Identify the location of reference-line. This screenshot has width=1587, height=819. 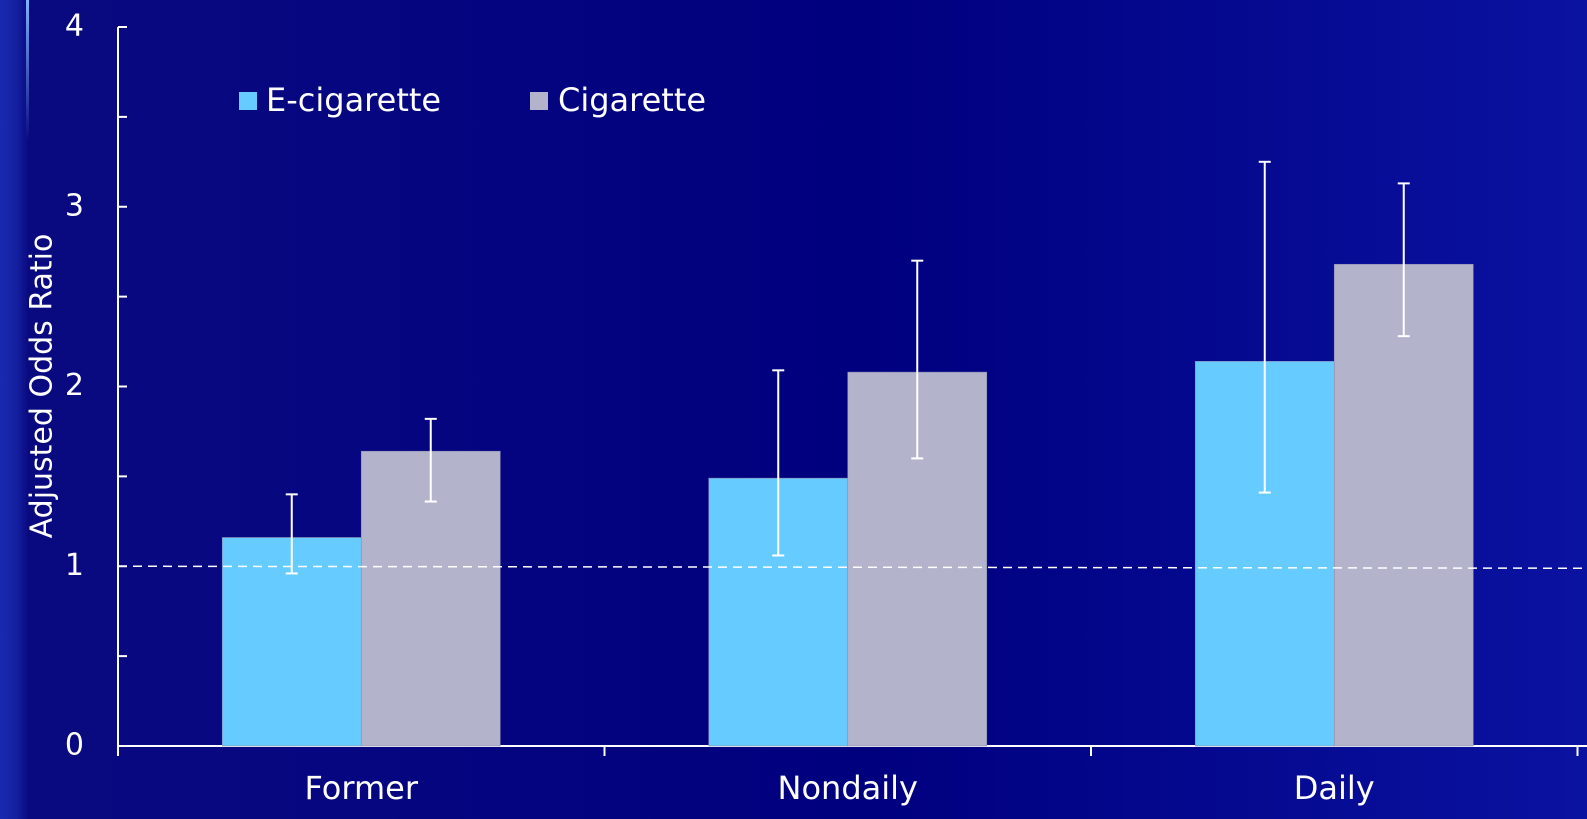
(852, 567).